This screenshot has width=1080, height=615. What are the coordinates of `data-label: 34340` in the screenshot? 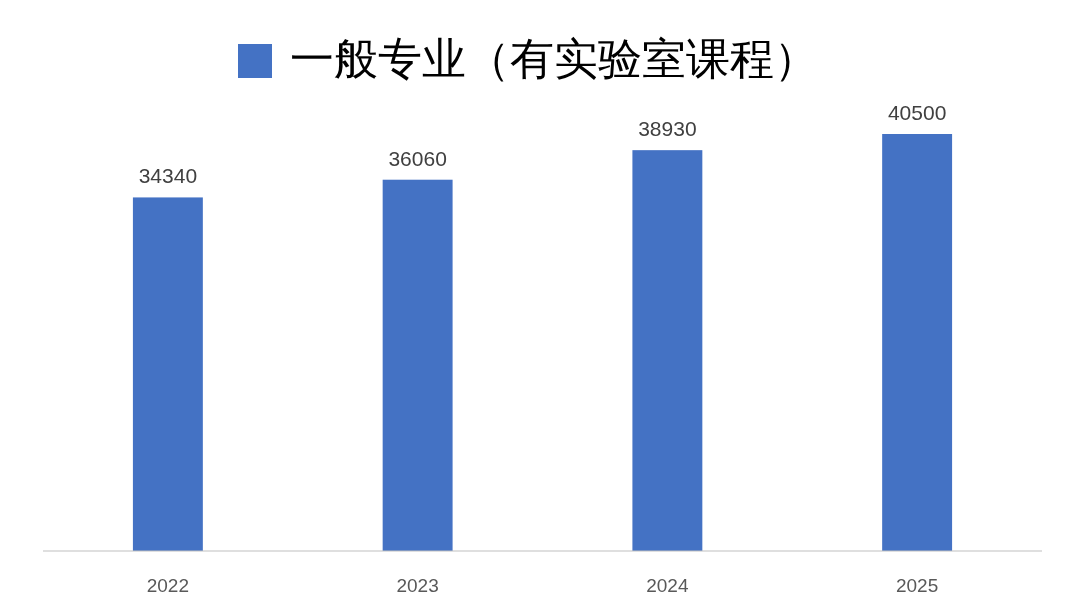 It's located at (168, 176).